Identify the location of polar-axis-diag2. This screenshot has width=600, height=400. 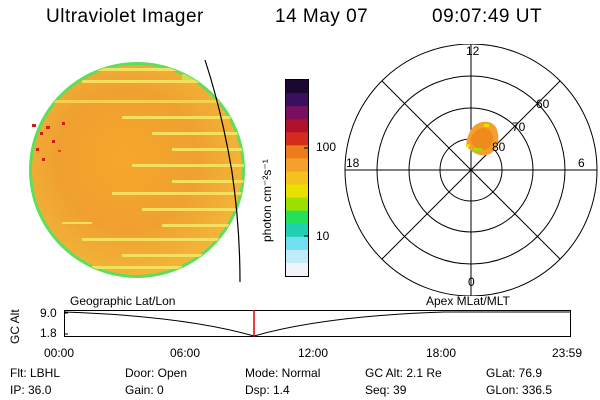
(471, 170).